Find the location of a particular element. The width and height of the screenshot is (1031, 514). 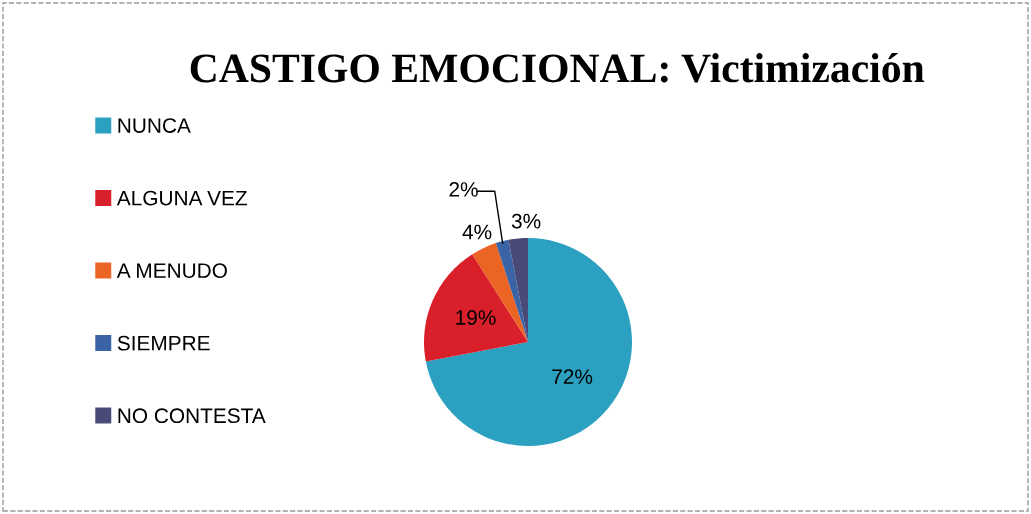

legend-label: NO CONTESTA is located at coordinates (192, 416).